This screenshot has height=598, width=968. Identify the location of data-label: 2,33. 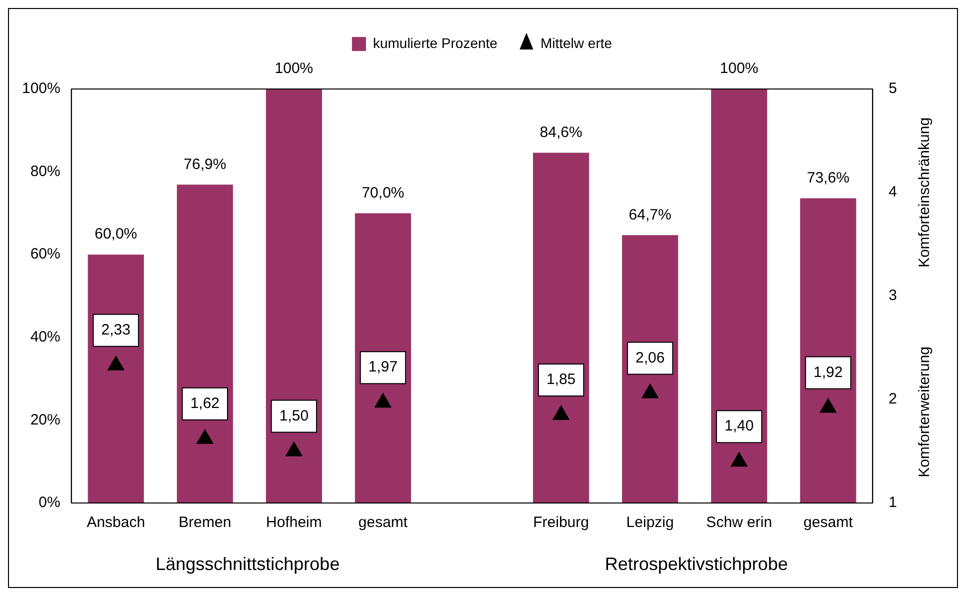
(115, 329).